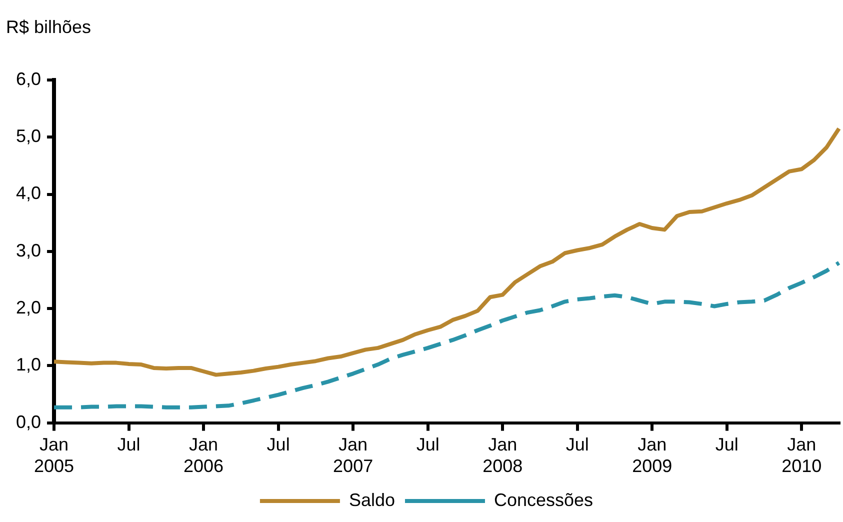  Describe the element at coordinates (29, 193) in the screenshot. I see `y-tick-label: 4,0` at that location.